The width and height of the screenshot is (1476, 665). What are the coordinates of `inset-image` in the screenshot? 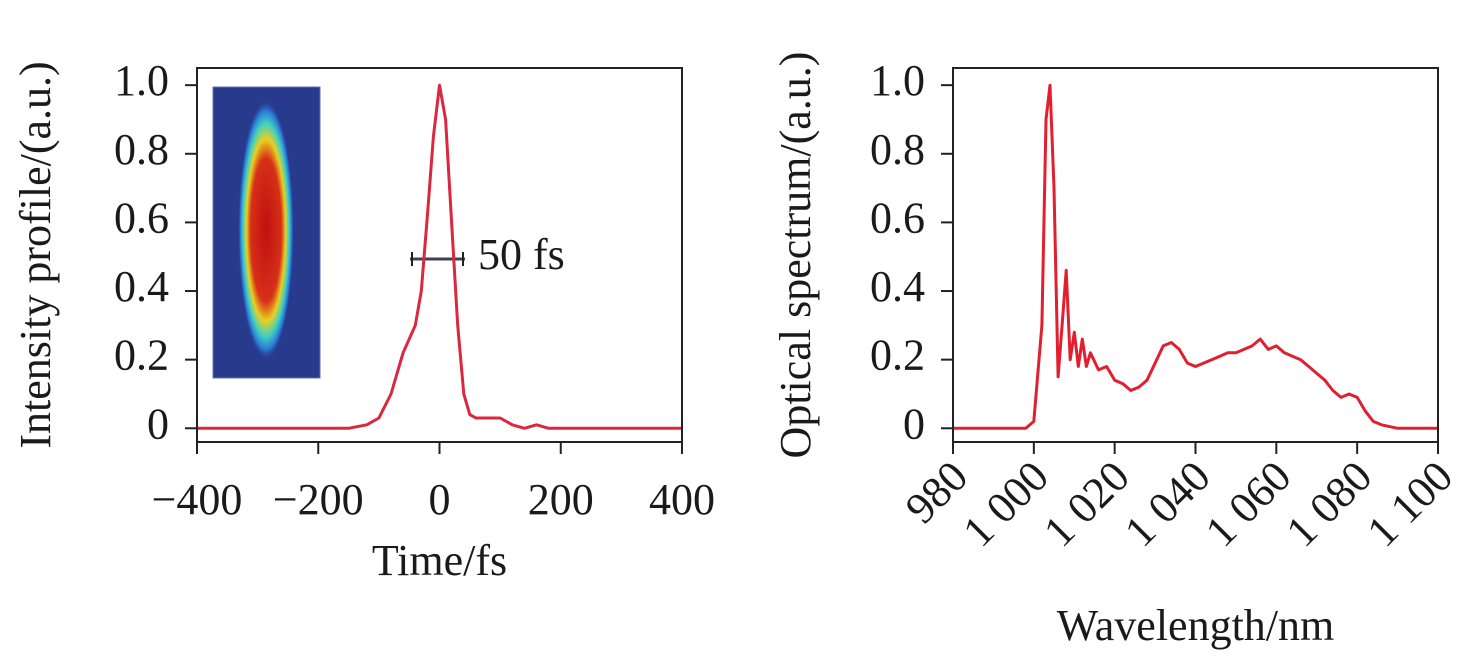 It's located at (266, 232).